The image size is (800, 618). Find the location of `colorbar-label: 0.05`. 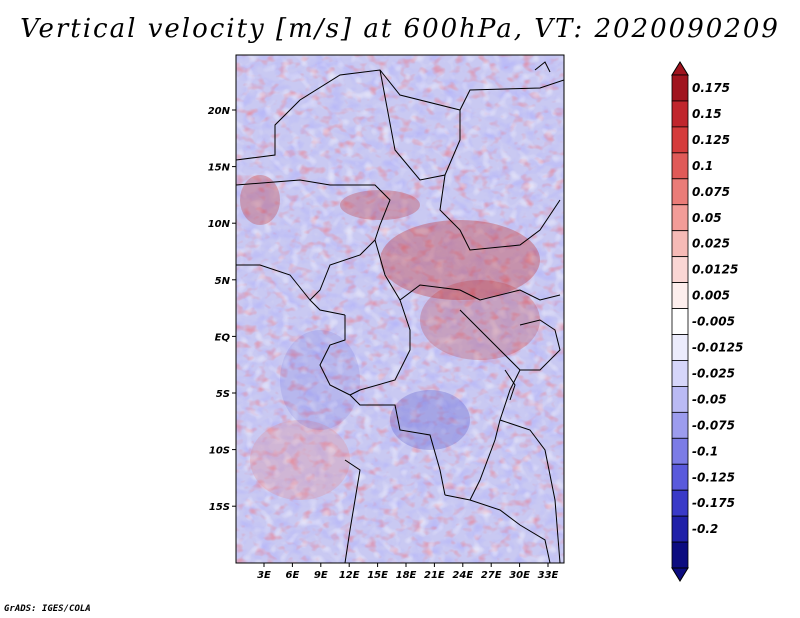

colorbar-label: 0.05 is located at coordinates (707, 218).